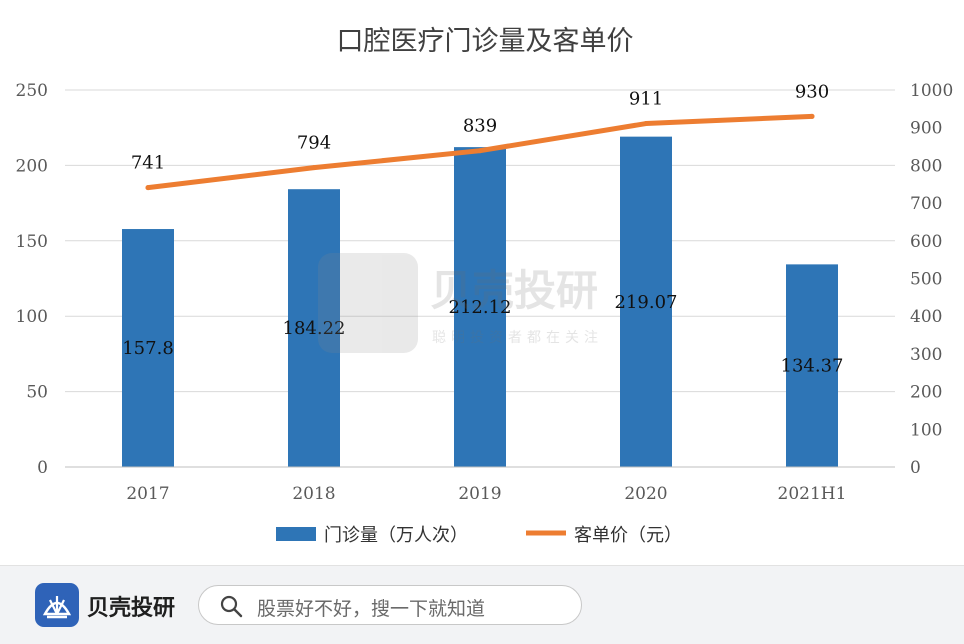 The image size is (964, 644). I want to click on bar-data-label: 184.22, so click(314, 328).